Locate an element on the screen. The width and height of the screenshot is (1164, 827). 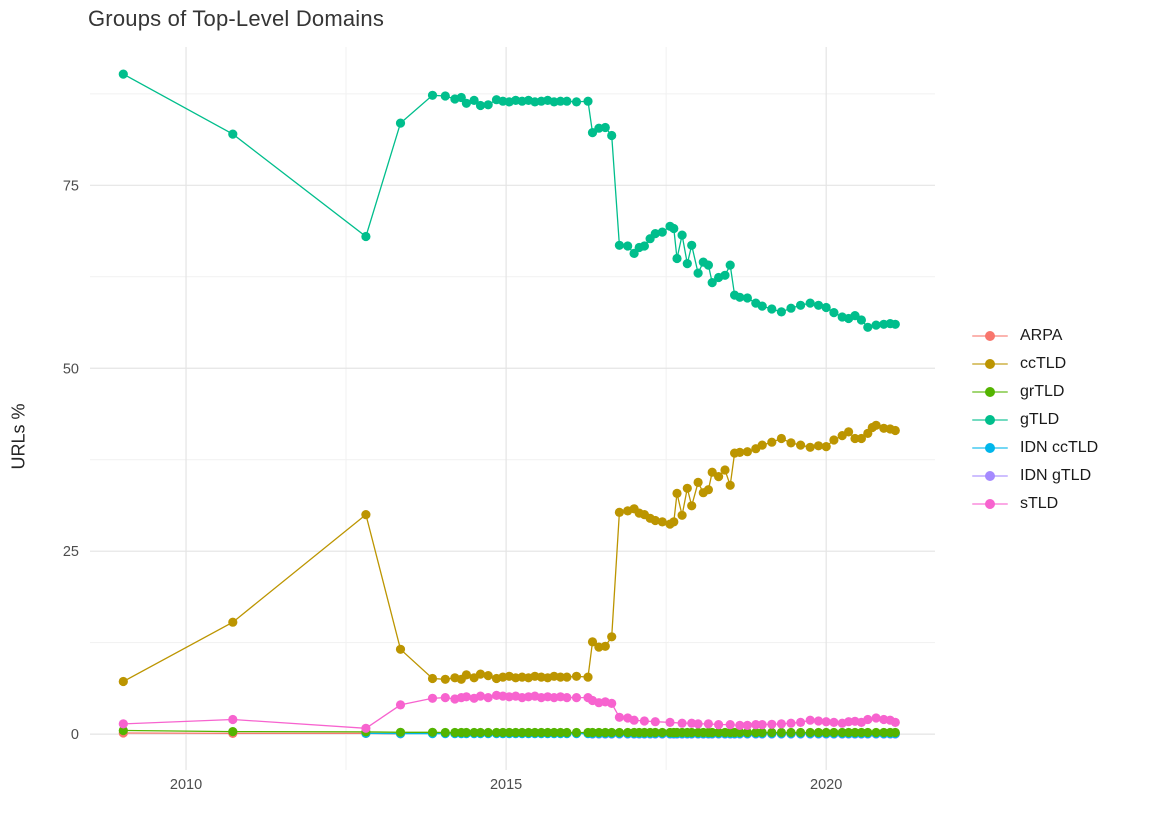
y-tick-label: 25 is located at coordinates (71, 552).